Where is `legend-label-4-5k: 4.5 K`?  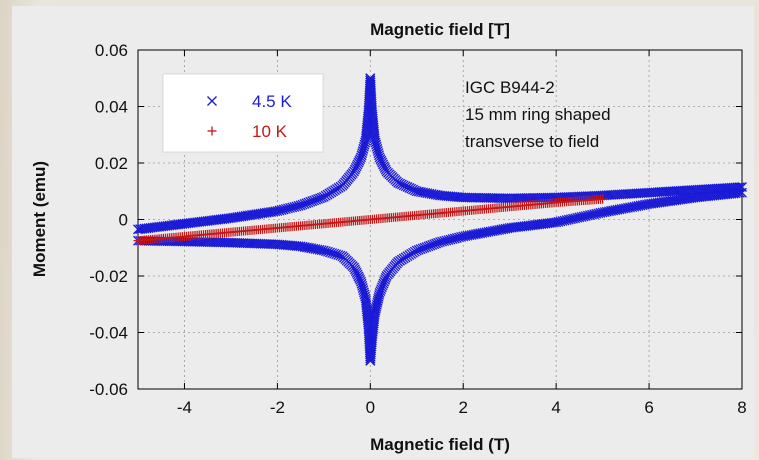 legend-label-4-5k: 4.5 K is located at coordinates (272, 101).